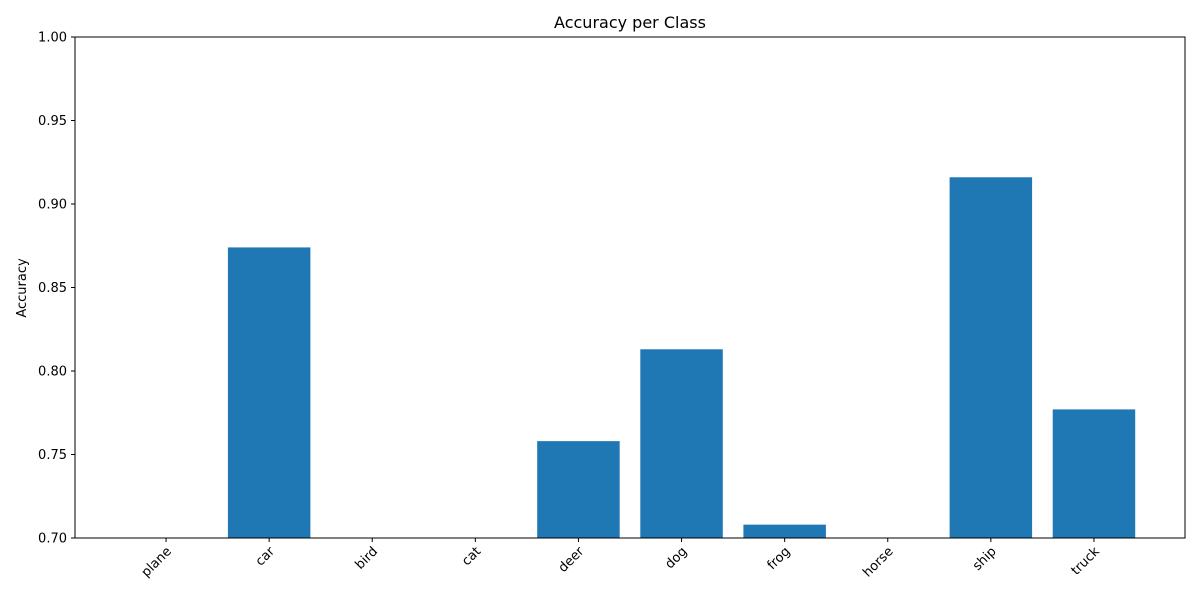 Image resolution: width=1200 pixels, height=600 pixels. Describe the element at coordinates (985, 559) in the screenshot. I see `x-tick-label: ship` at that location.